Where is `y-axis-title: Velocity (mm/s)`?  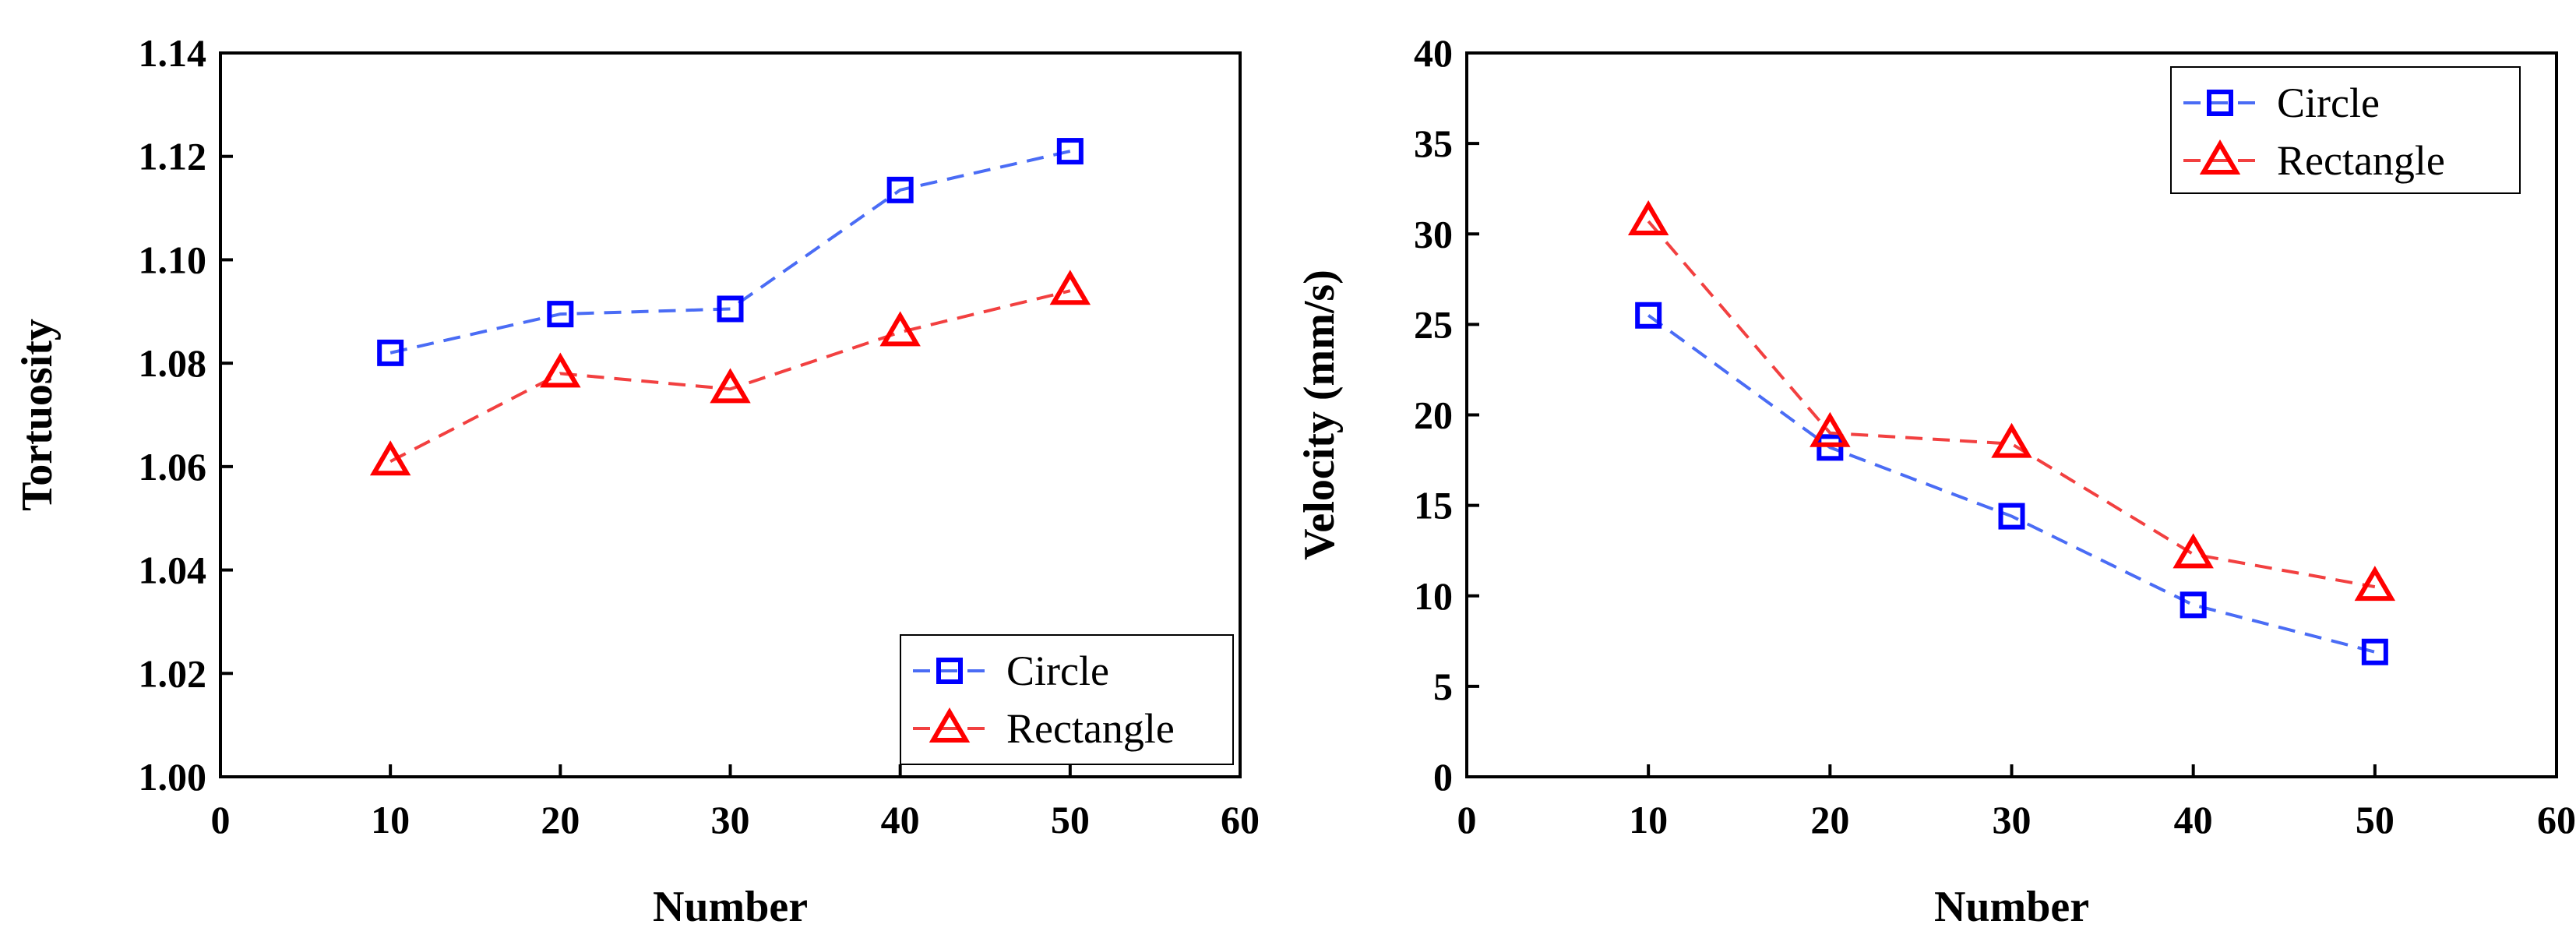
y-axis-title: Velocity (mm/s) is located at coordinates (1319, 415).